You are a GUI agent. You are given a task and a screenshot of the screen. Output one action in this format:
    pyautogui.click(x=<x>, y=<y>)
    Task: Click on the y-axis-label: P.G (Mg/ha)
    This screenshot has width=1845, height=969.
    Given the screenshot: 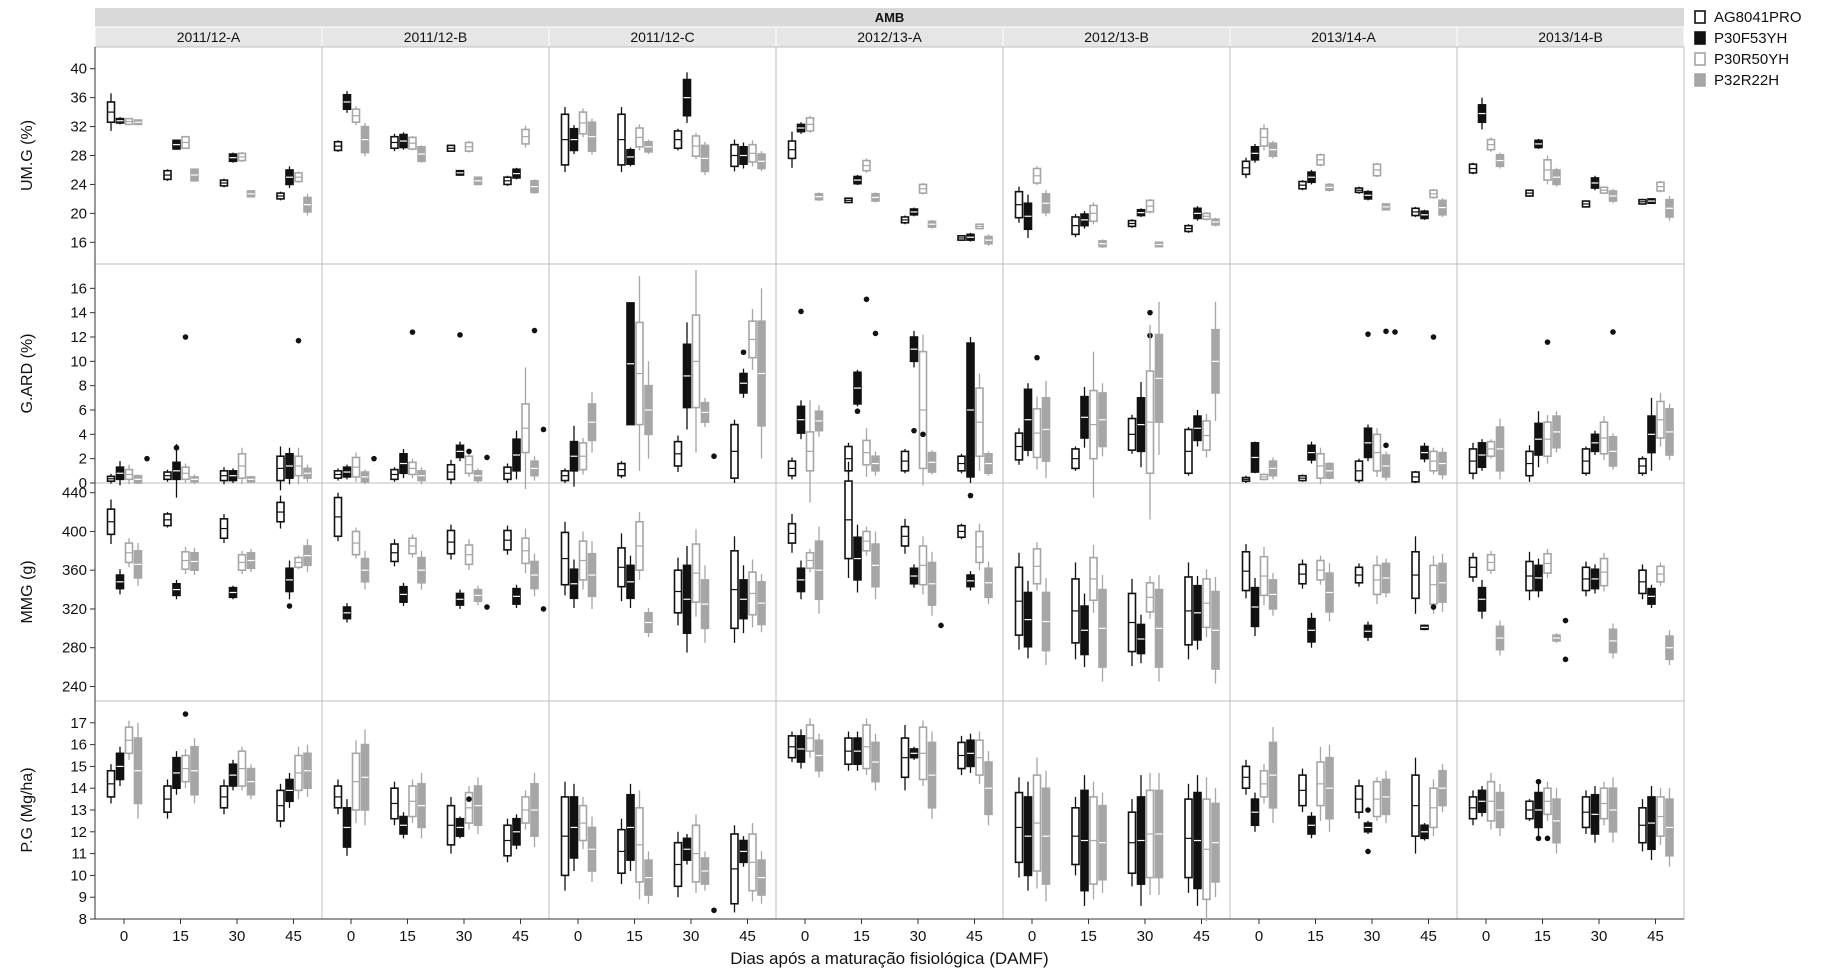 What is the action you would take?
    pyautogui.click(x=27, y=809)
    